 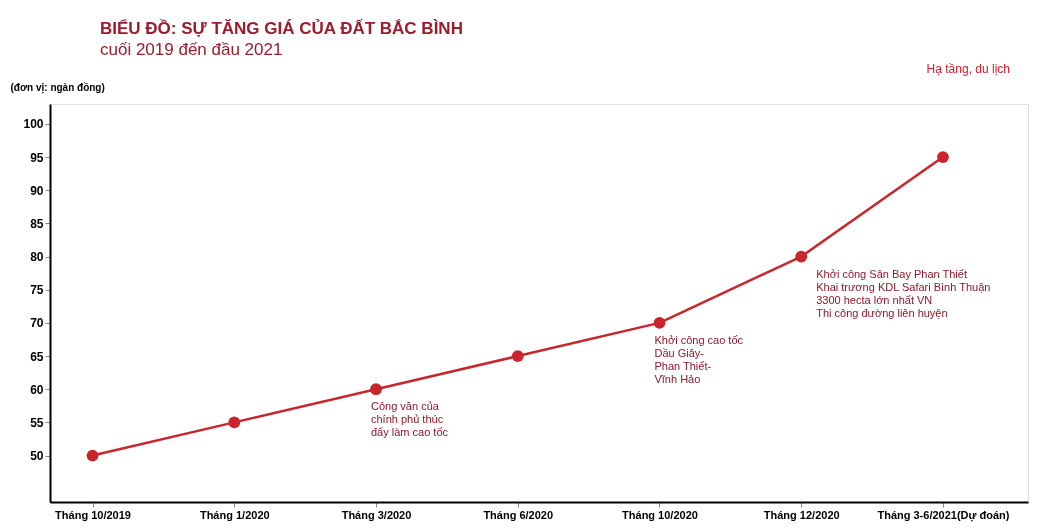 I want to click on y-tick-label: 100, so click(x=33, y=124).